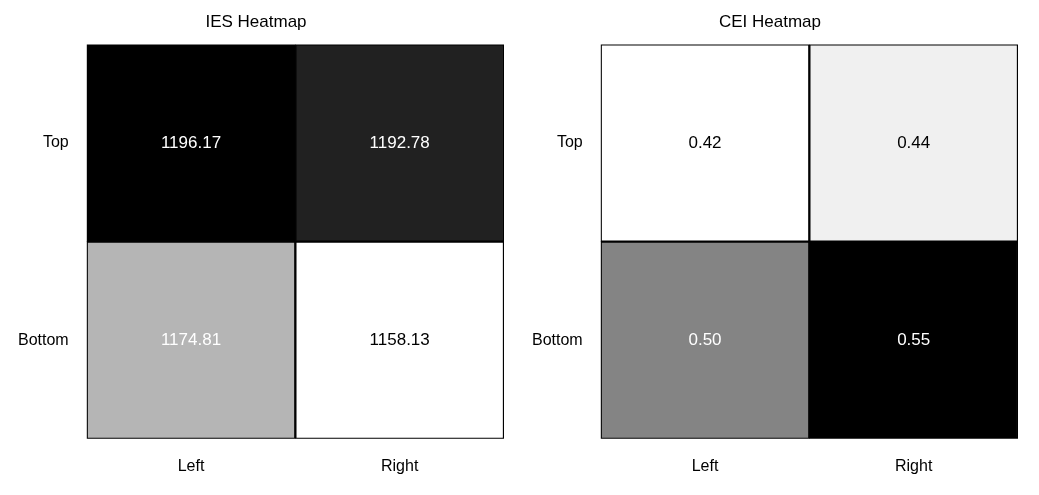 This screenshot has height=495, width=1039. I want to click on data-label: 0.55, so click(914, 339).